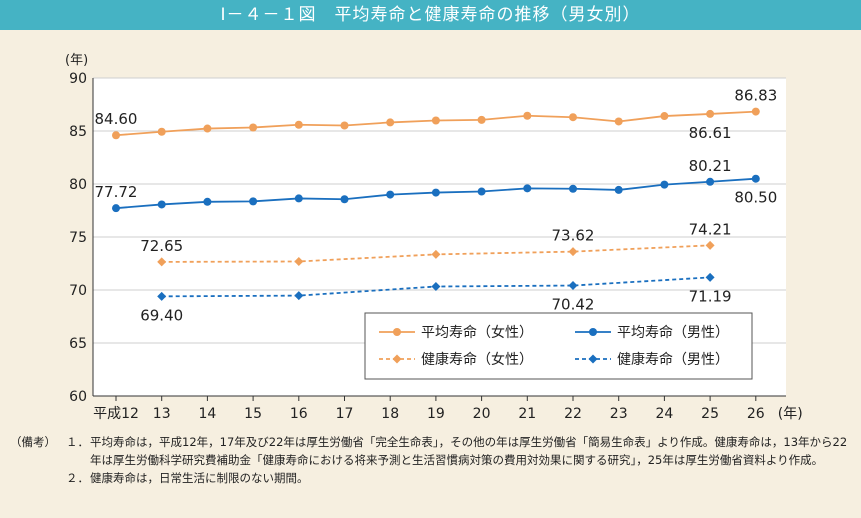 The image size is (861, 518). What do you see at coordinates (253, 414) in the screenshot?
I see `x-tick-label: 15` at bounding box center [253, 414].